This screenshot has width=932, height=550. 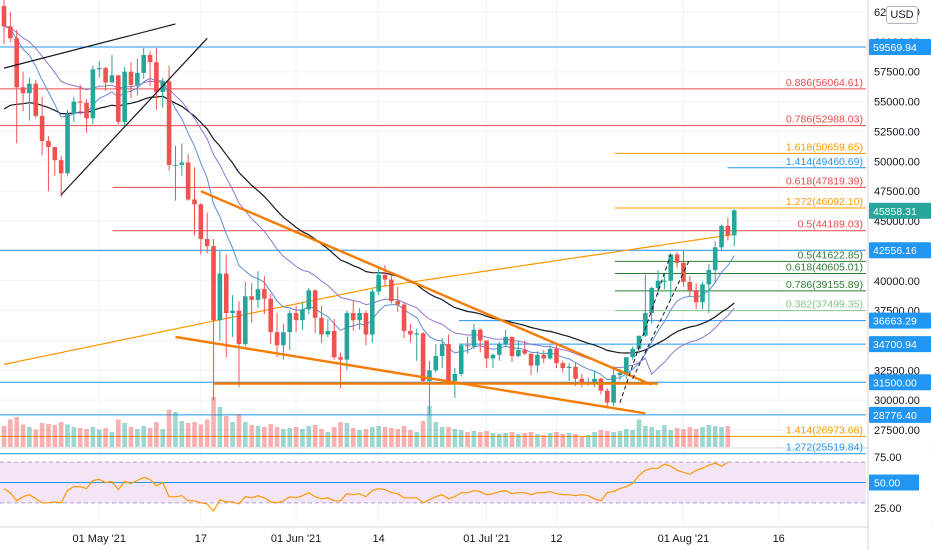 What do you see at coordinates (379, 539) in the screenshot?
I see `date-tick-label: 14` at bounding box center [379, 539].